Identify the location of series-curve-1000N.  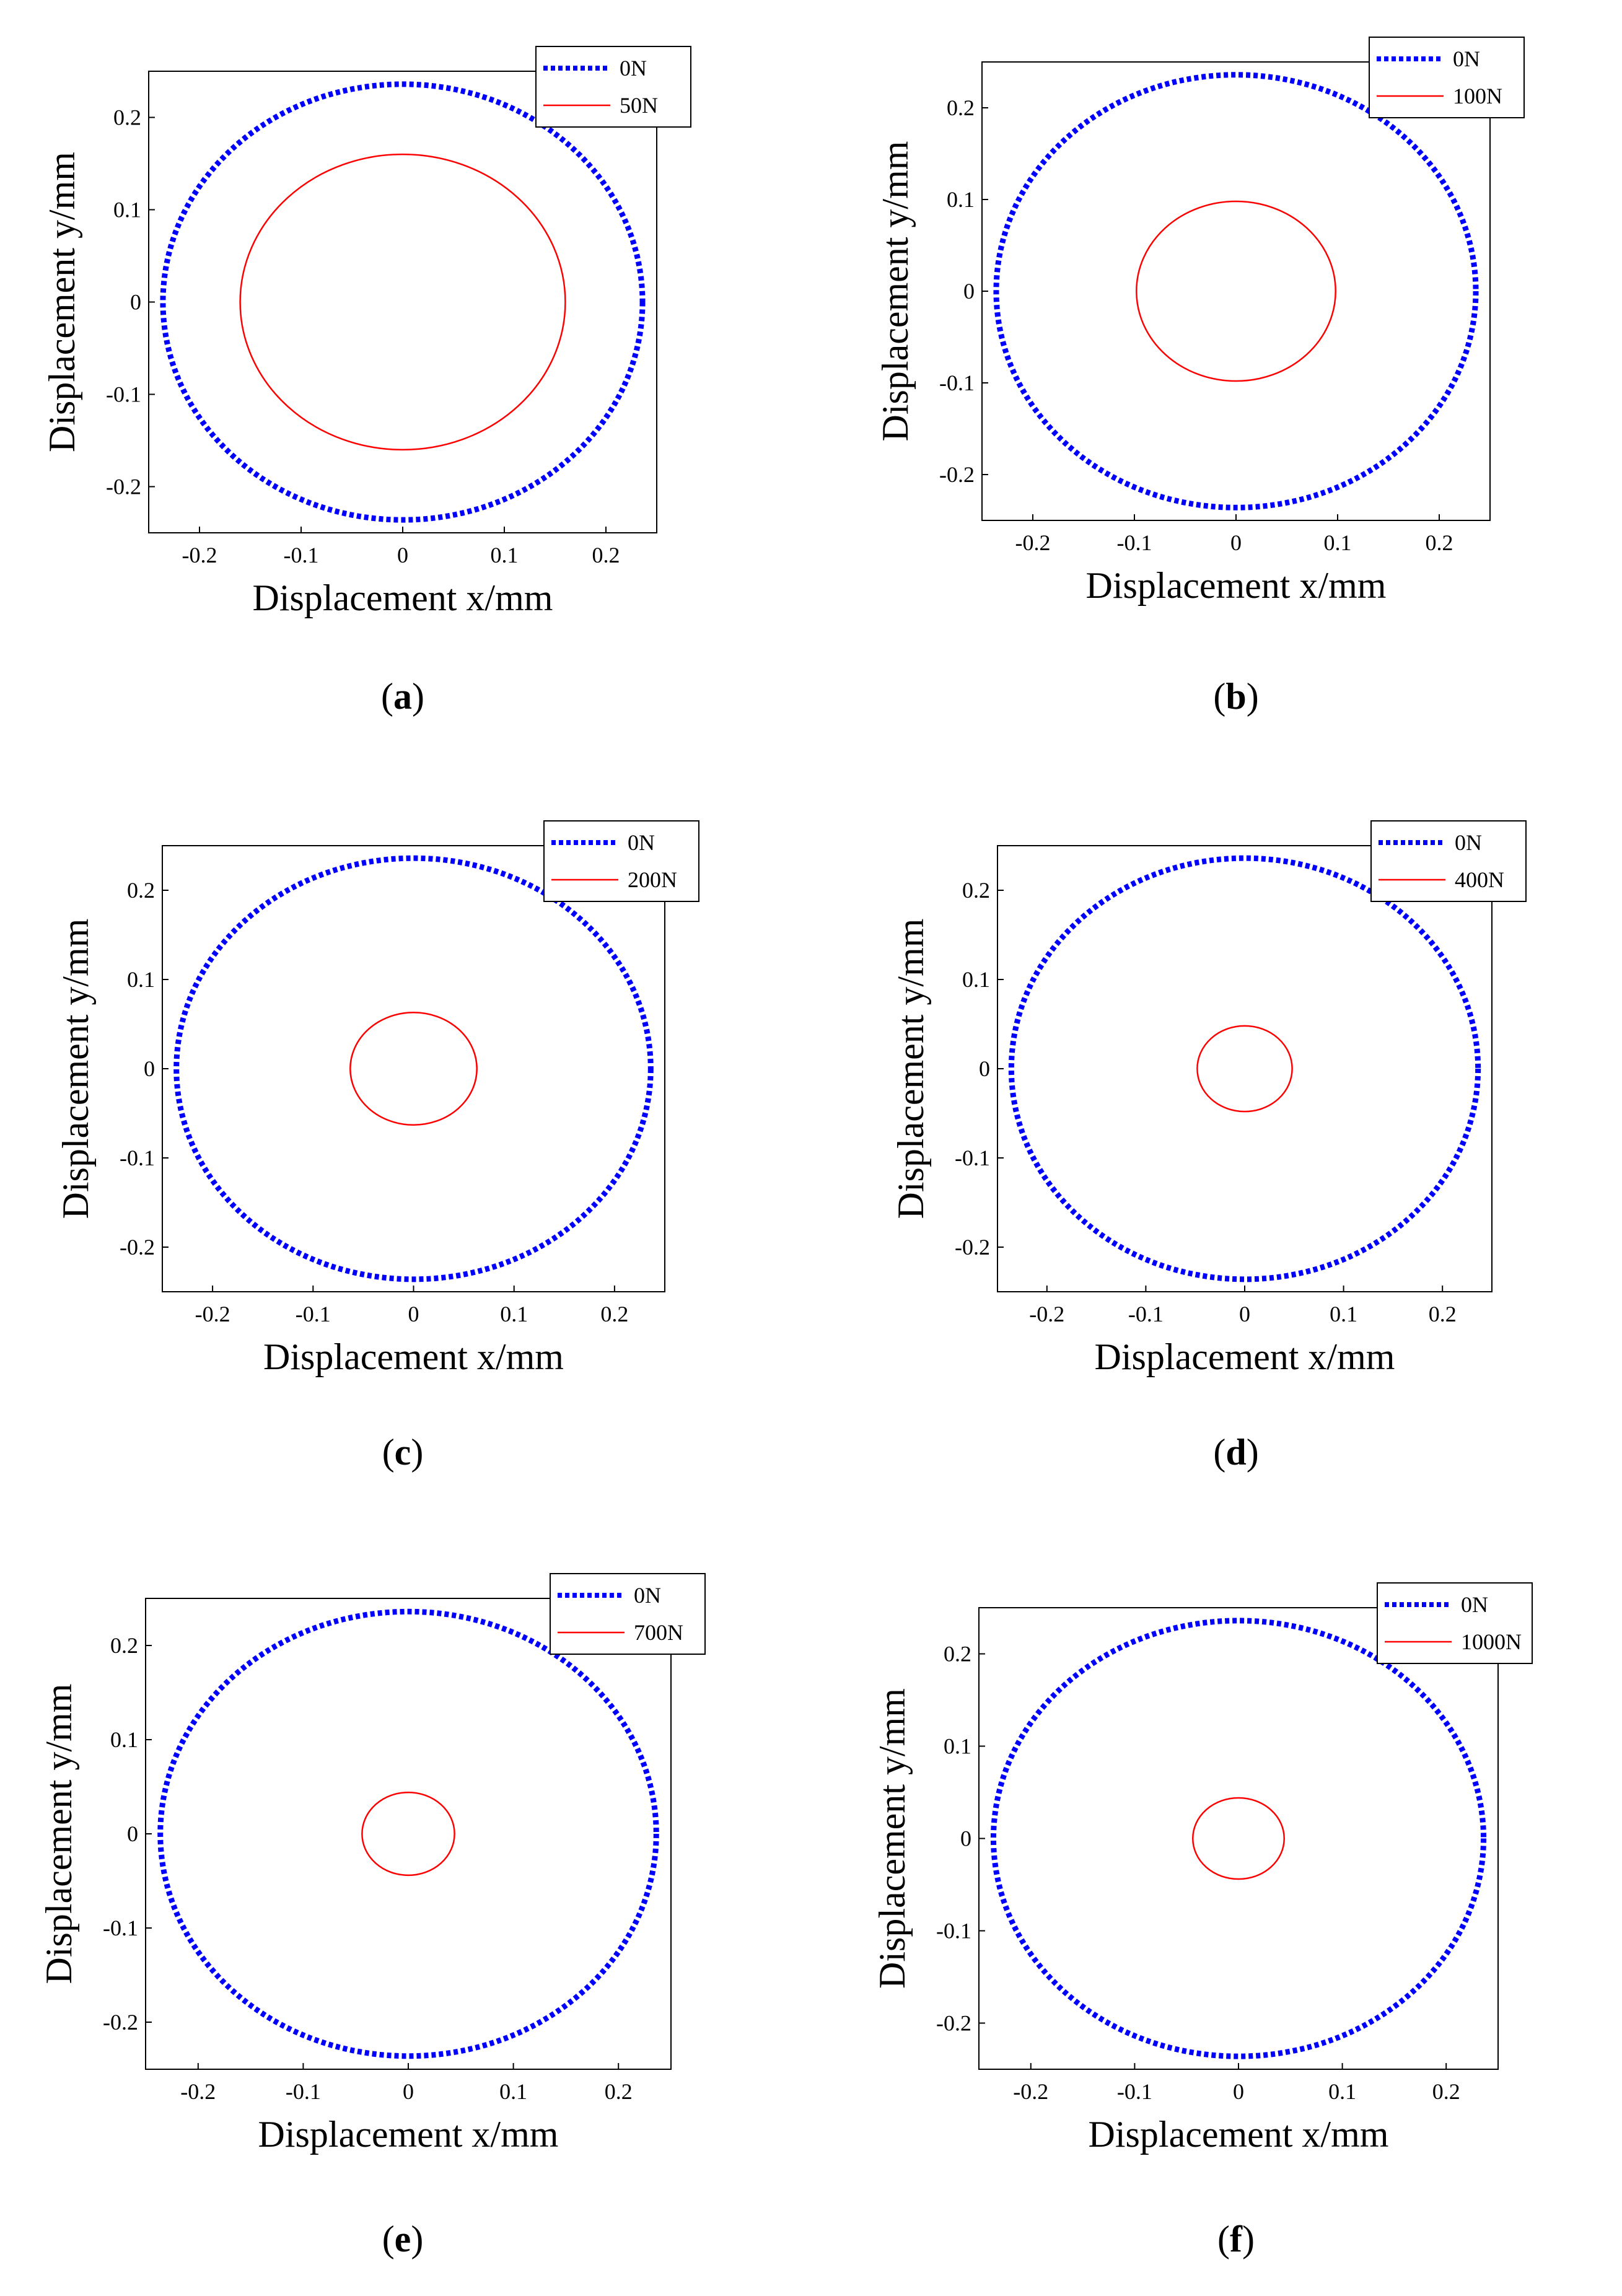
(1239, 1838).